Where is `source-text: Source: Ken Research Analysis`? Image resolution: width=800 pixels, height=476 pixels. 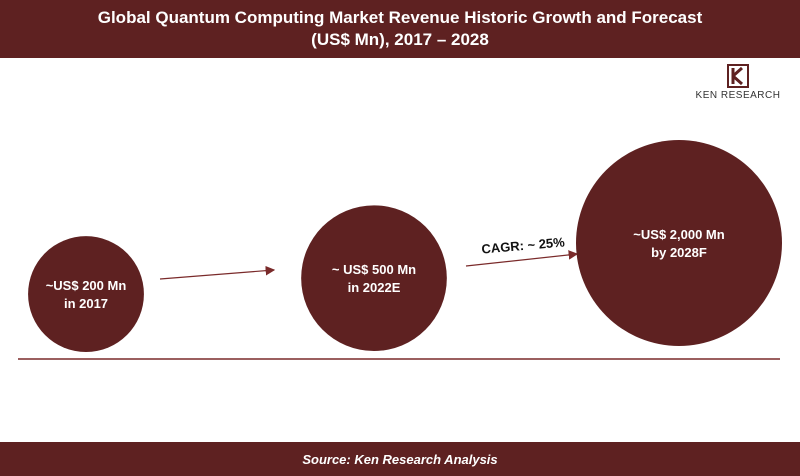 source-text: Source: Ken Research Analysis is located at coordinates (400, 459).